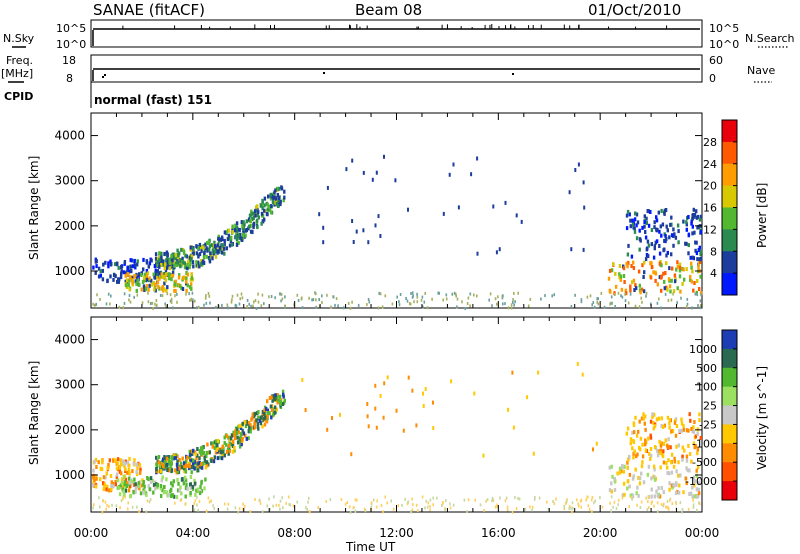  Describe the element at coordinates (69, 340) in the screenshot. I see `y-tick-label: 4000` at that location.